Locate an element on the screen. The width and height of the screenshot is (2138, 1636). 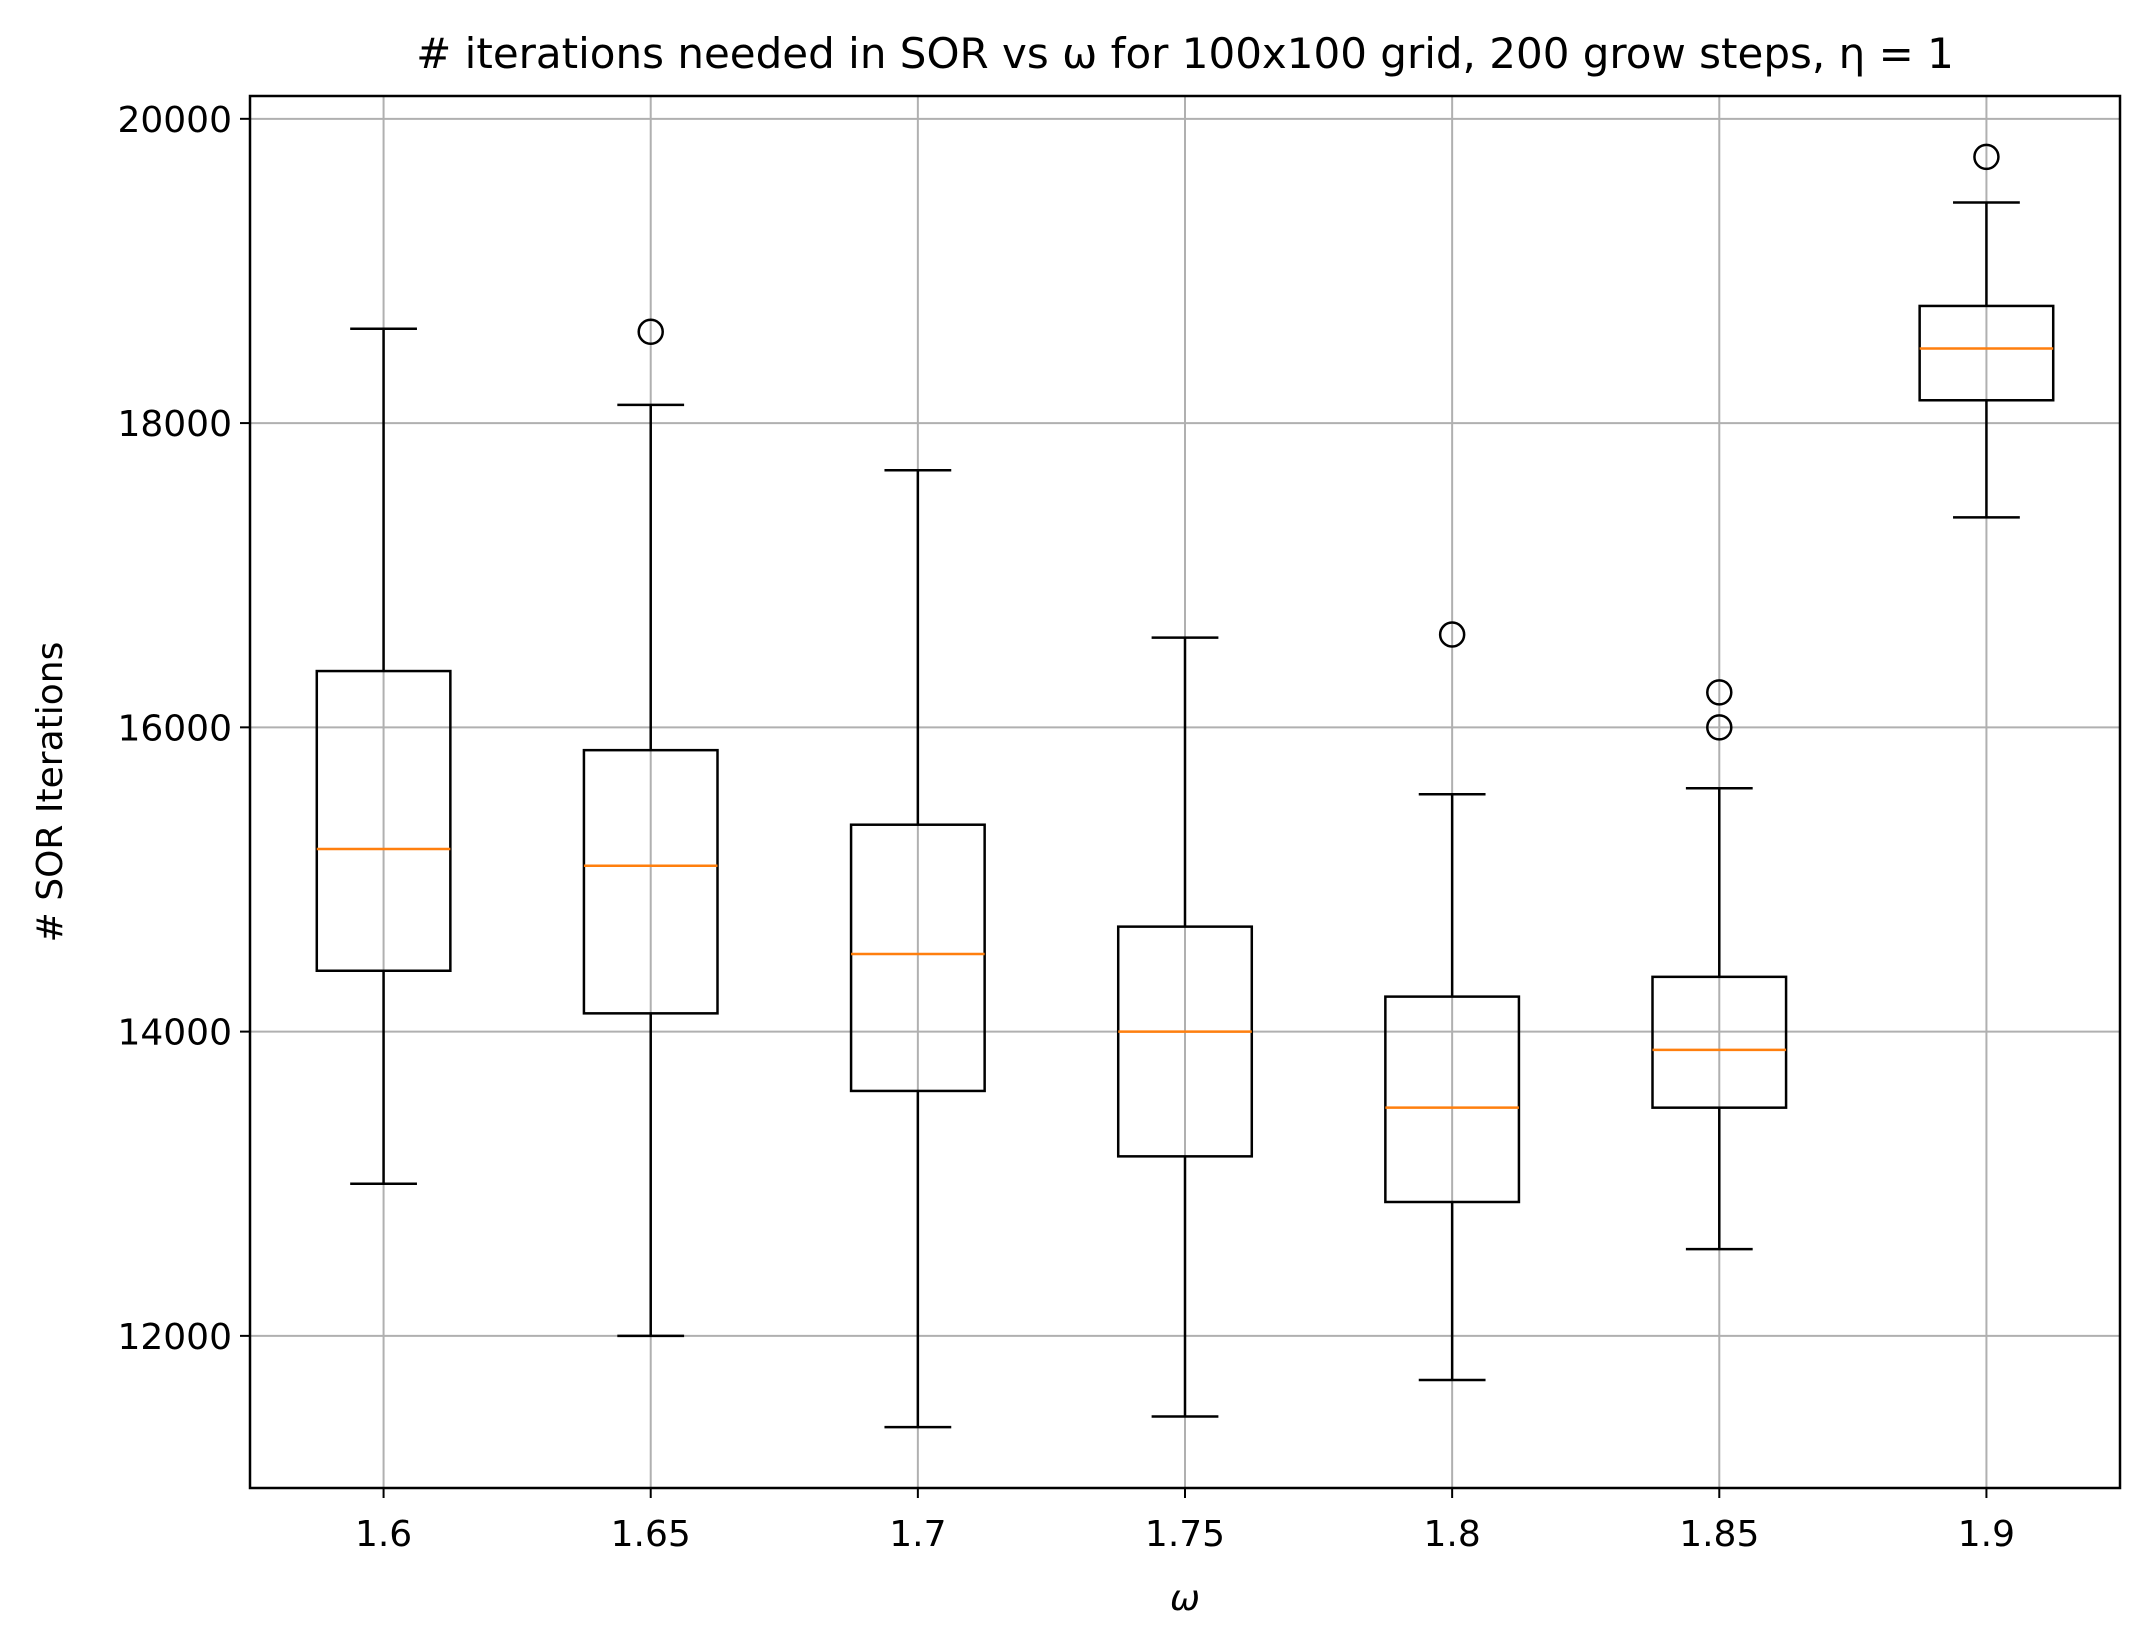
x-tick-label: 1.65 is located at coordinates (651, 1534).